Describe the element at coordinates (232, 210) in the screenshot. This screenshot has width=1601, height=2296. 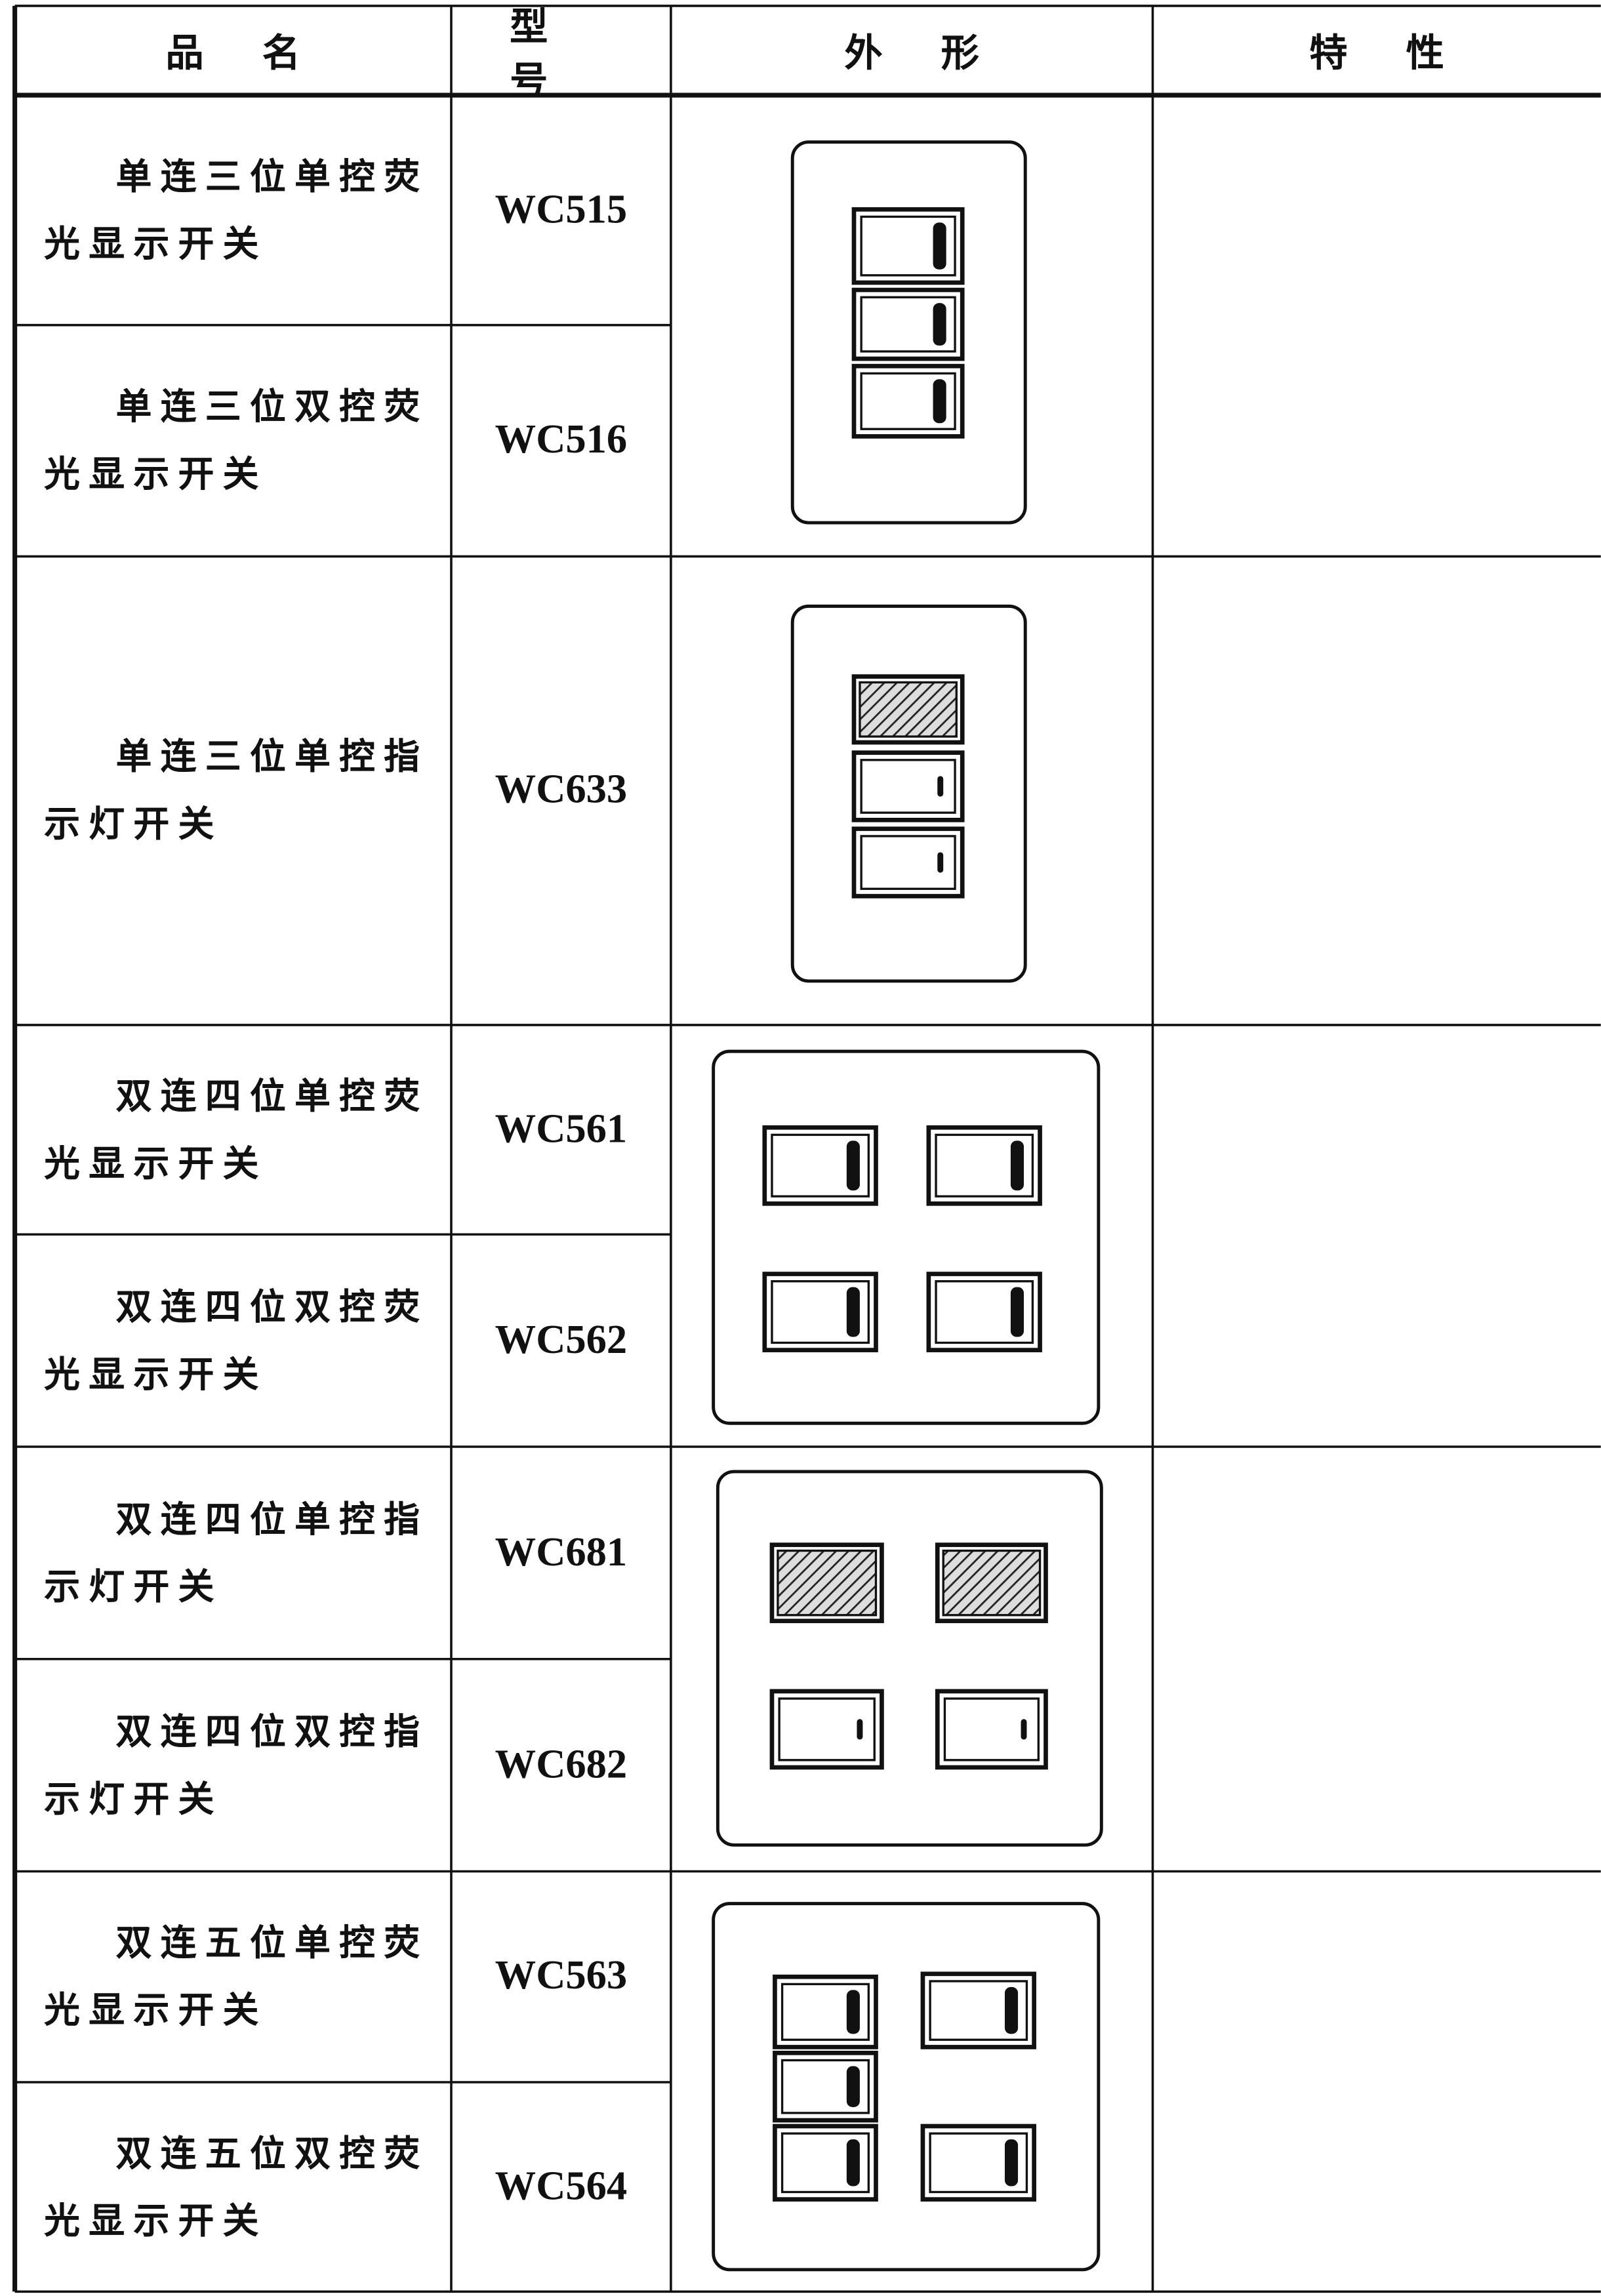
I see `product-name-cell: 单连三位单控荧光显示开关` at that location.